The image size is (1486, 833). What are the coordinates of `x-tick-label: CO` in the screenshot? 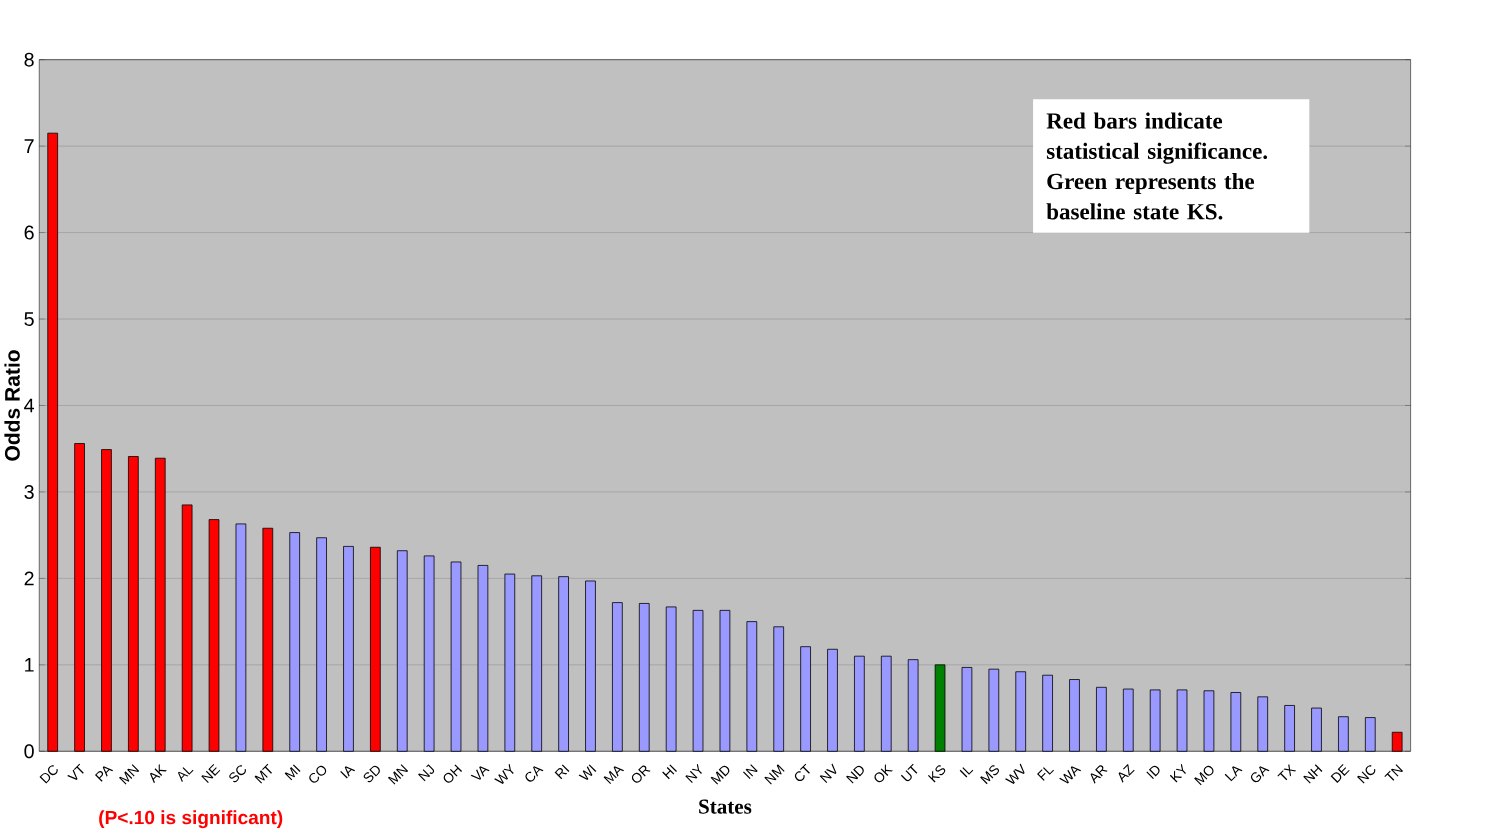 It's located at (318, 774).